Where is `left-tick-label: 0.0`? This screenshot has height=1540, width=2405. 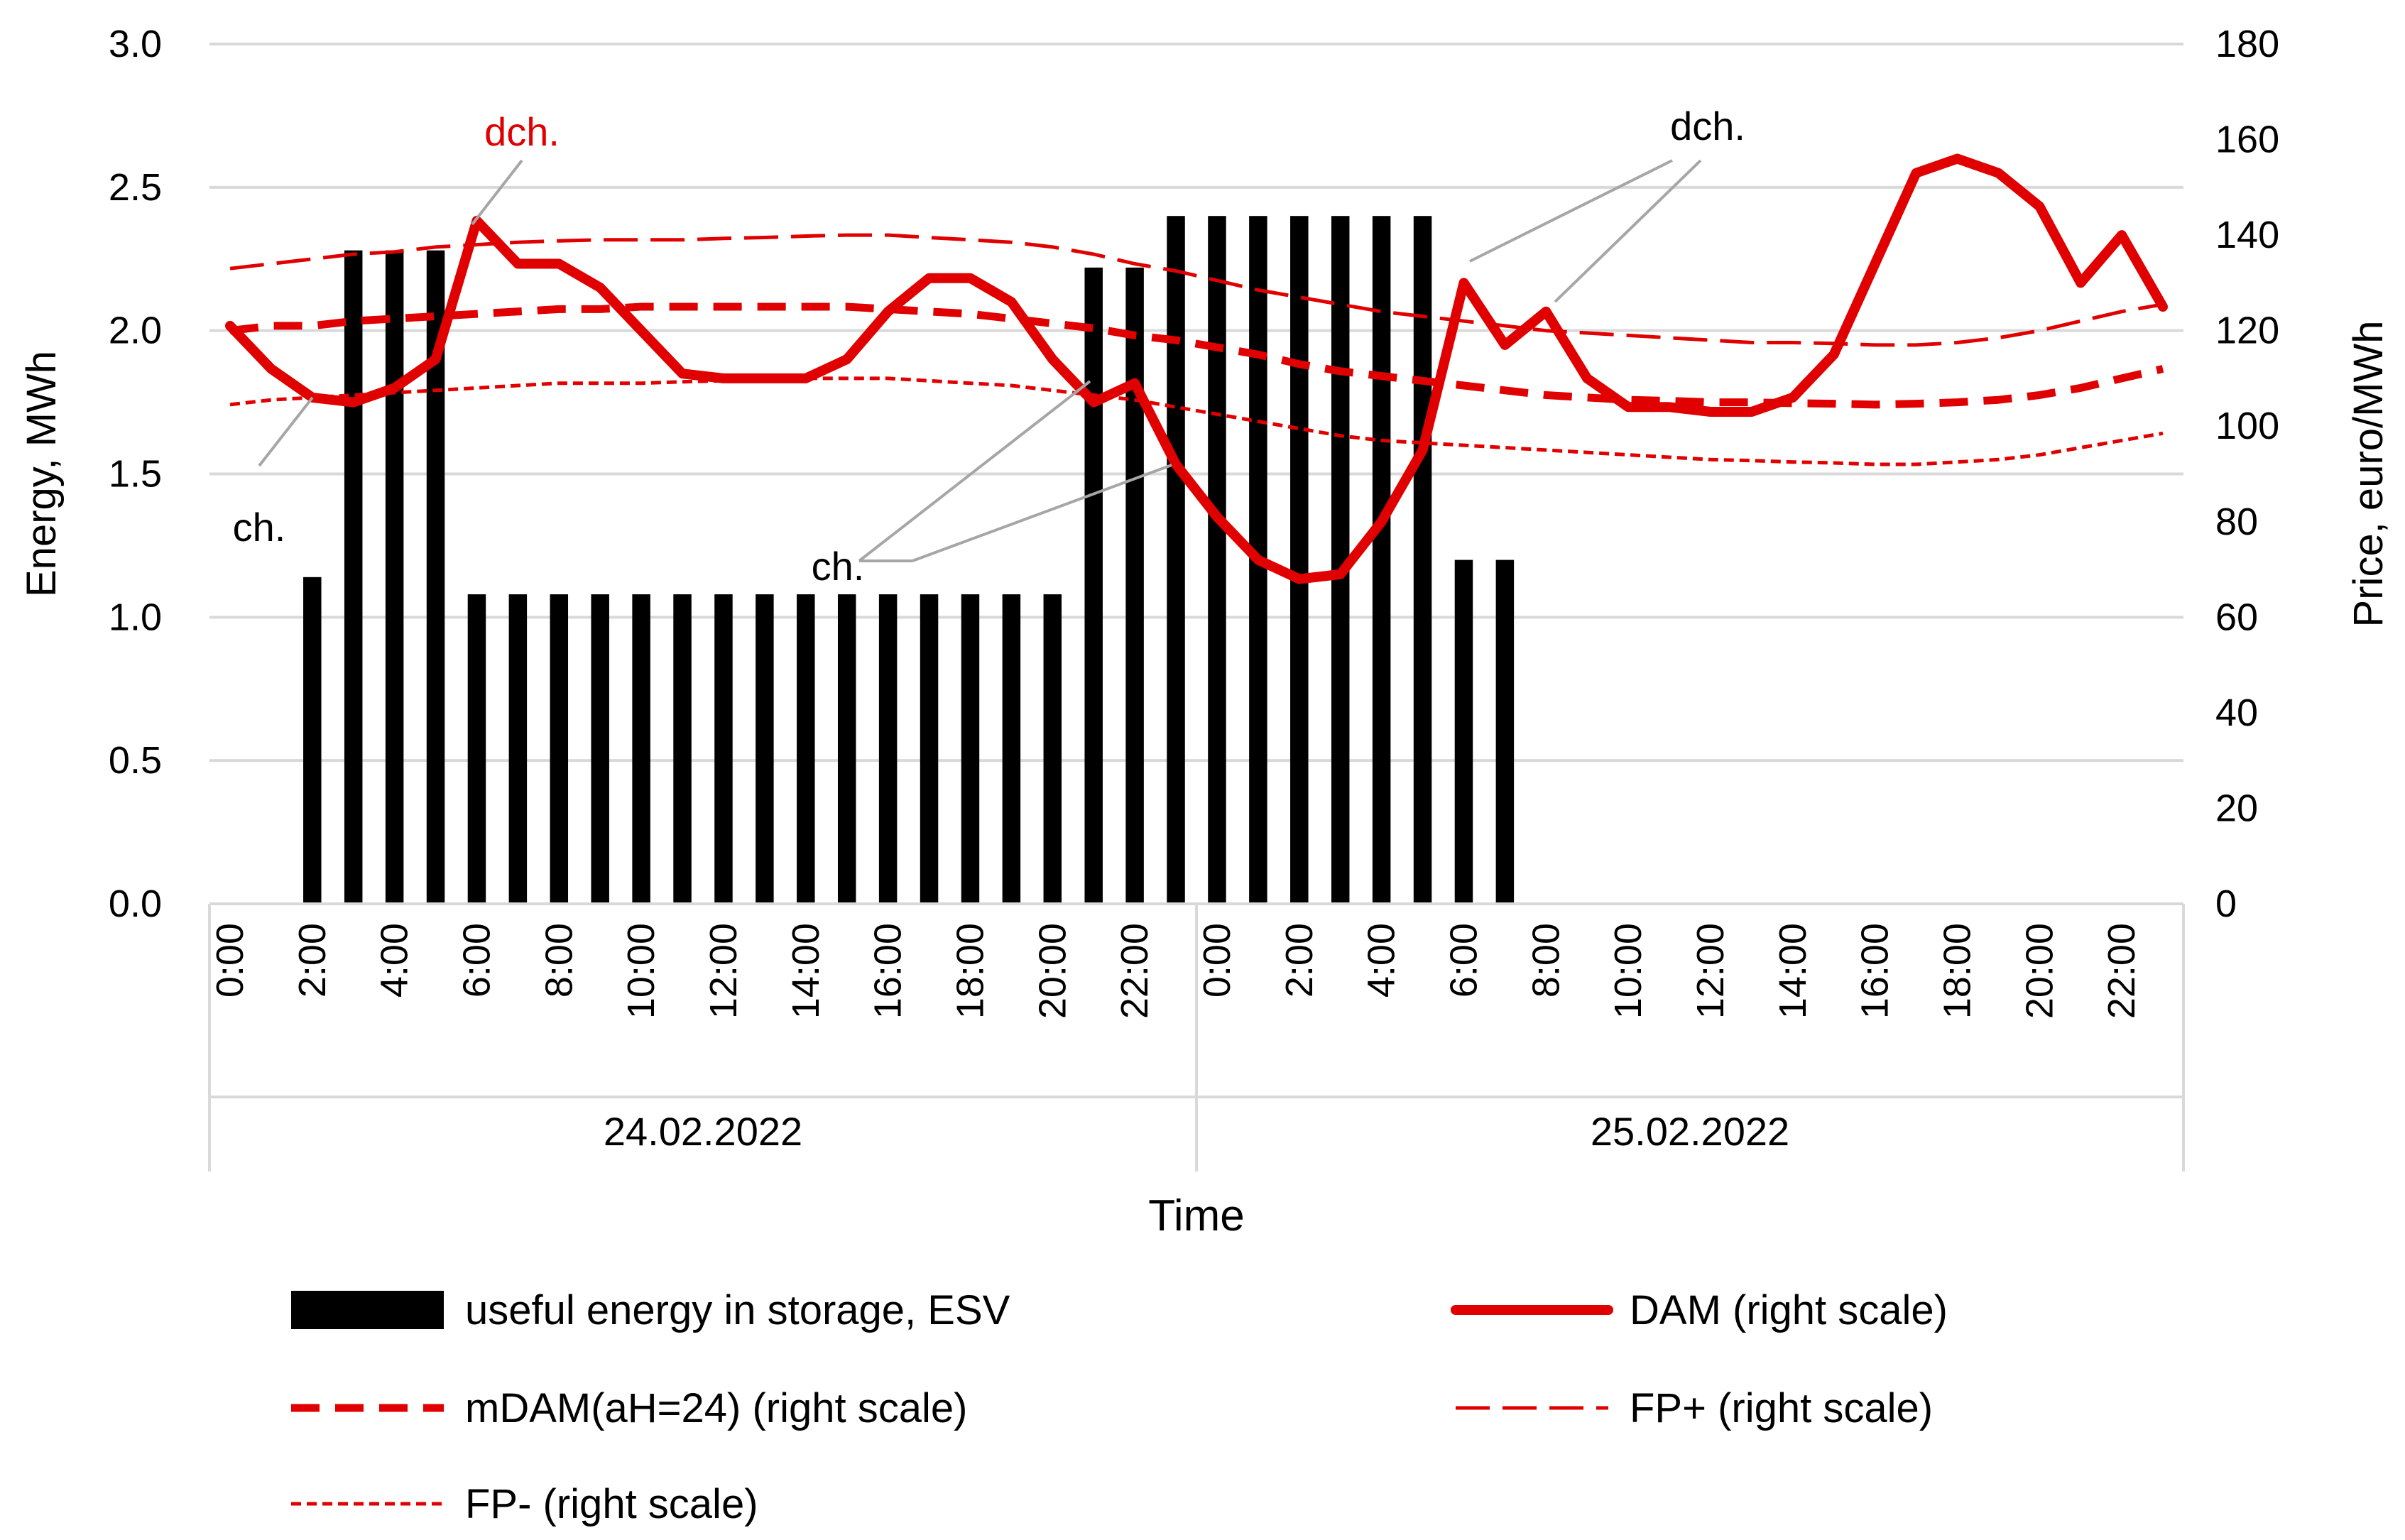
left-tick-label: 0.0 is located at coordinates (135, 904).